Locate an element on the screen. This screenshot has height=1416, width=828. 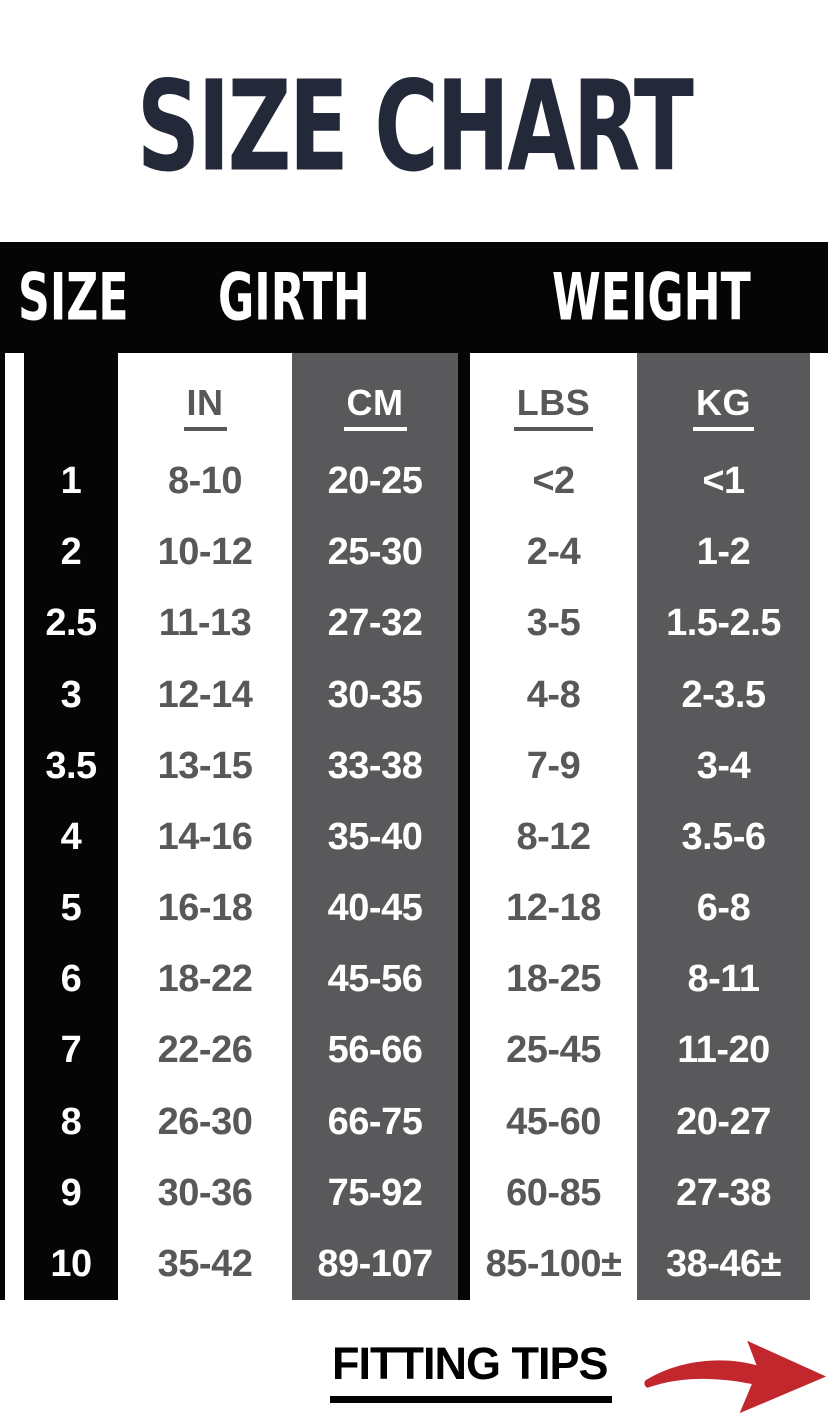
table-row: 5 16-18 40-45 12-18 6-8 is located at coordinates (414, 909).